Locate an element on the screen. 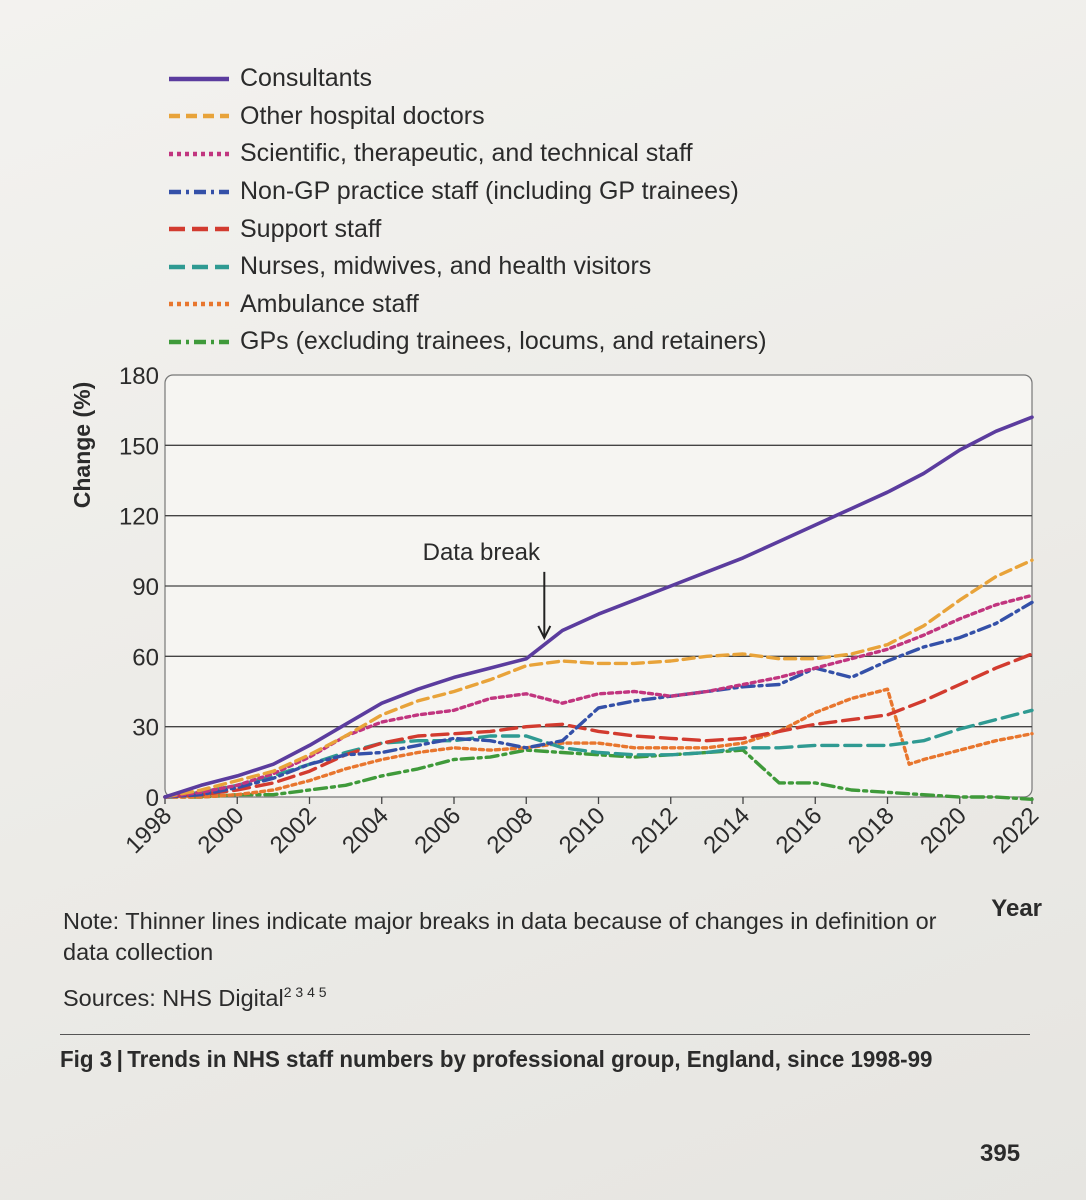  legend-item: Other hospital doctors is located at coordinates (467, 117).